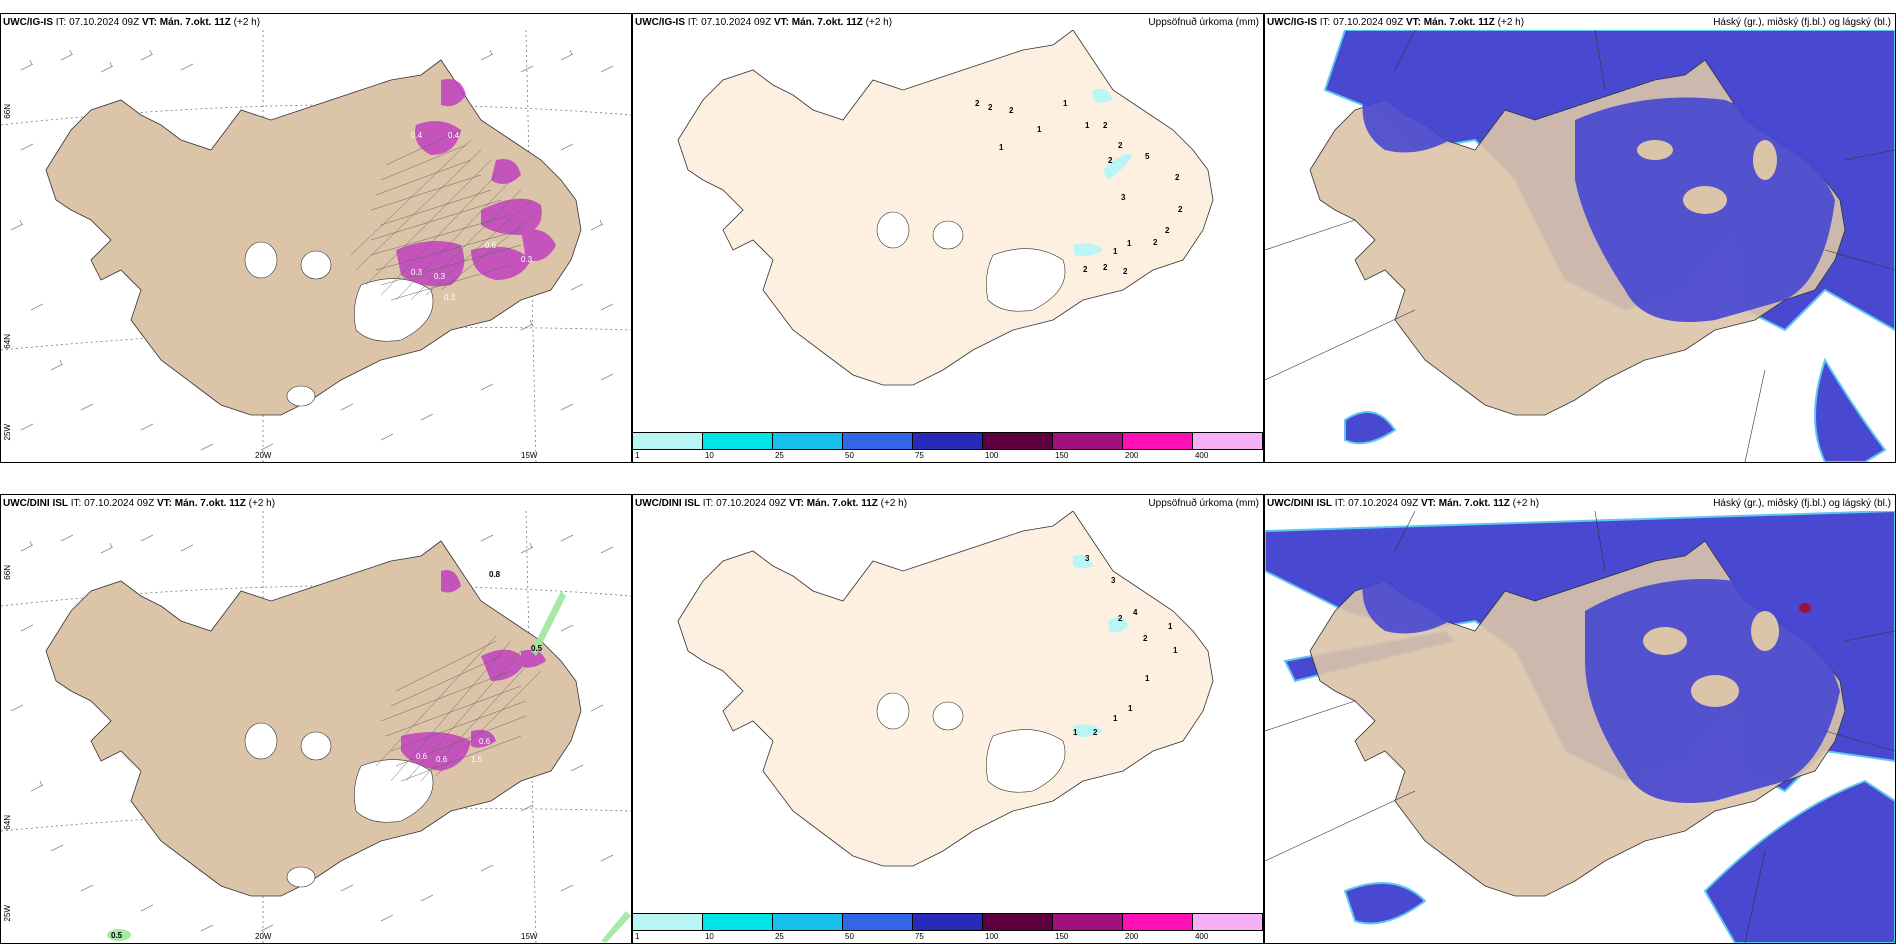  Describe the element at coordinates (7, 341) in the screenshot. I see `lat-label-64: 64N` at that location.